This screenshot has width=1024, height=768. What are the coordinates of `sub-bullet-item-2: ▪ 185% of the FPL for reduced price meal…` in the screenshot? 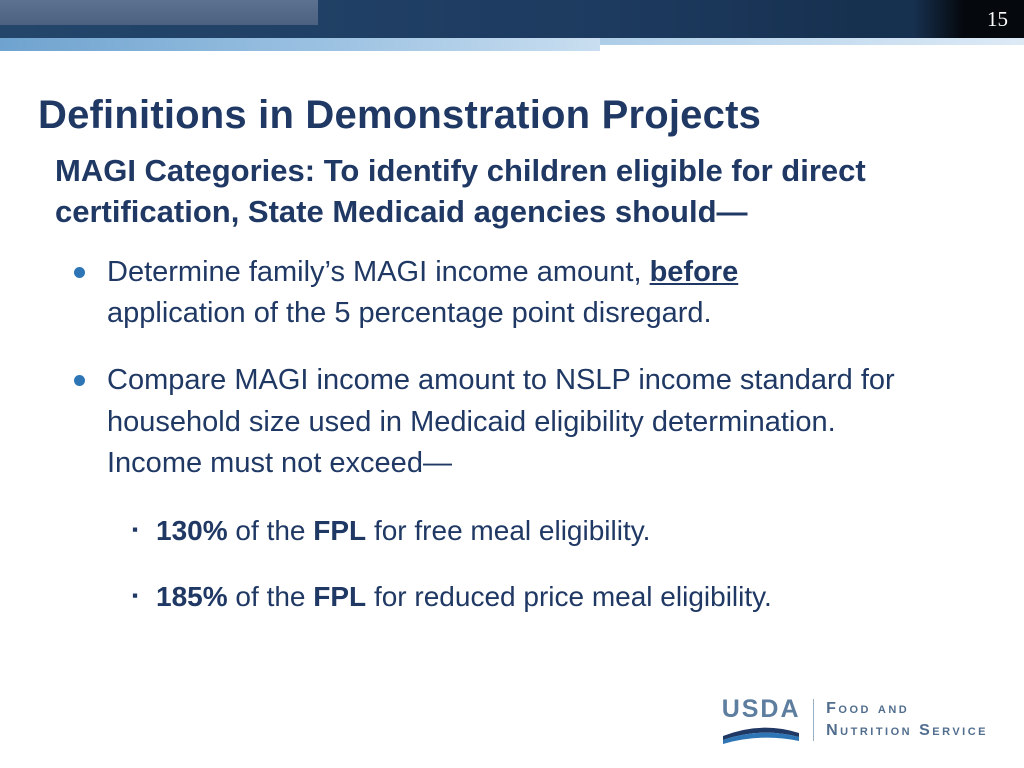 It's located at (551, 597).